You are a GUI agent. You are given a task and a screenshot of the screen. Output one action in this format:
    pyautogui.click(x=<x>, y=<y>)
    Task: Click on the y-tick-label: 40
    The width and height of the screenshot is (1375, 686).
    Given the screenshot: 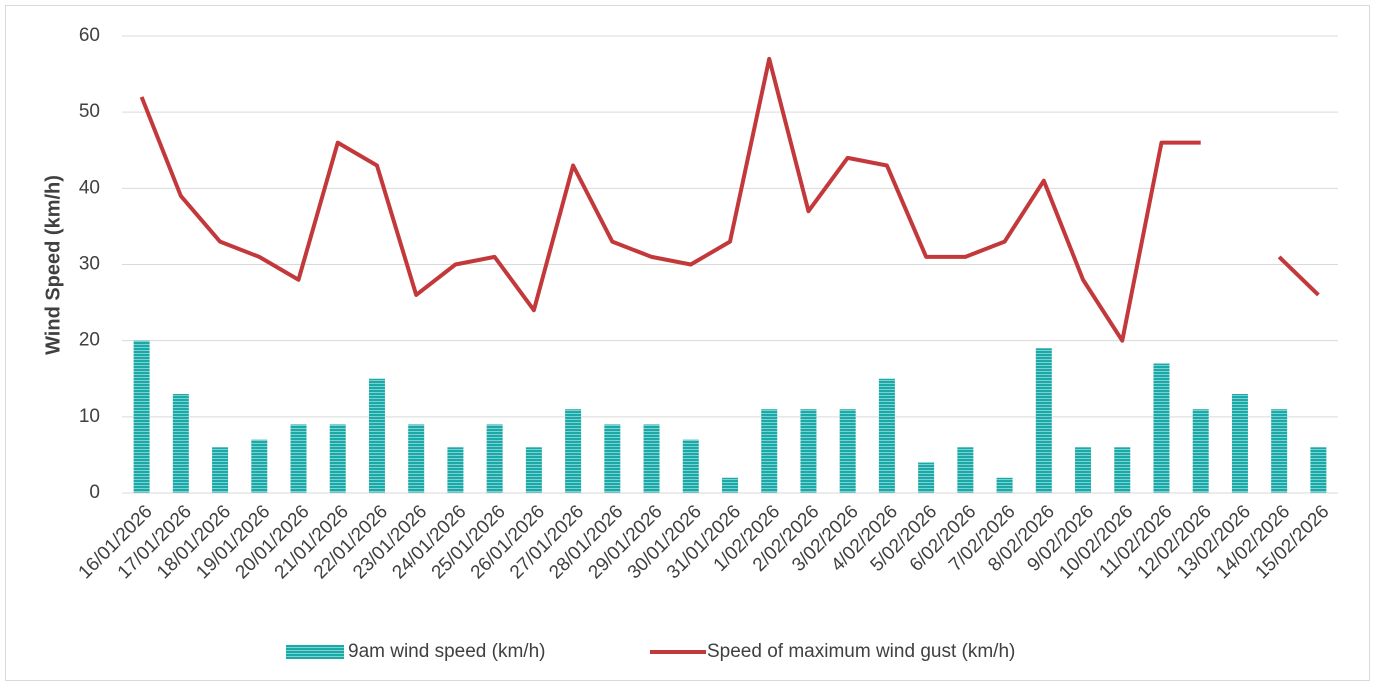 What is the action you would take?
    pyautogui.click(x=89, y=187)
    